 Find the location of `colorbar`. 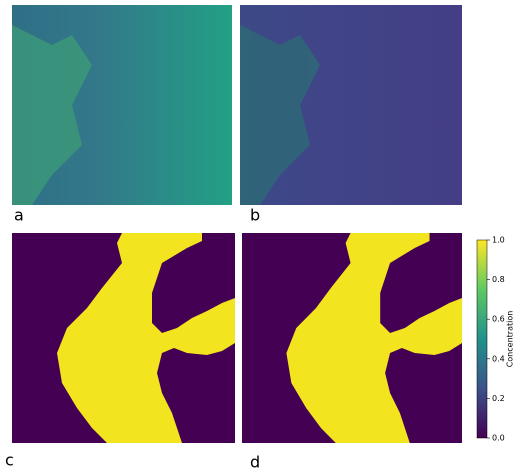

colorbar is located at coordinates (482, 339).